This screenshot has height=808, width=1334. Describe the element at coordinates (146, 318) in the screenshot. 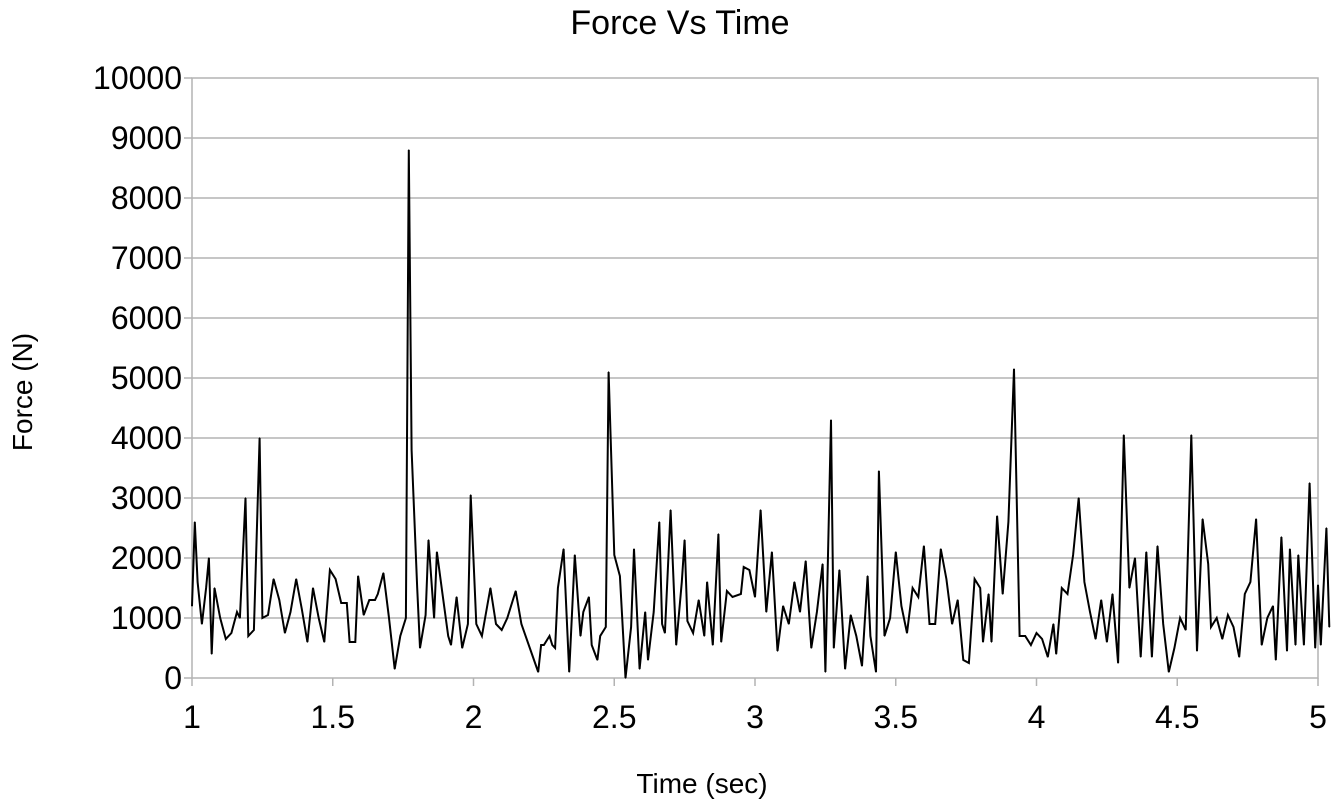

I see `y-tick-label: 6000` at that location.